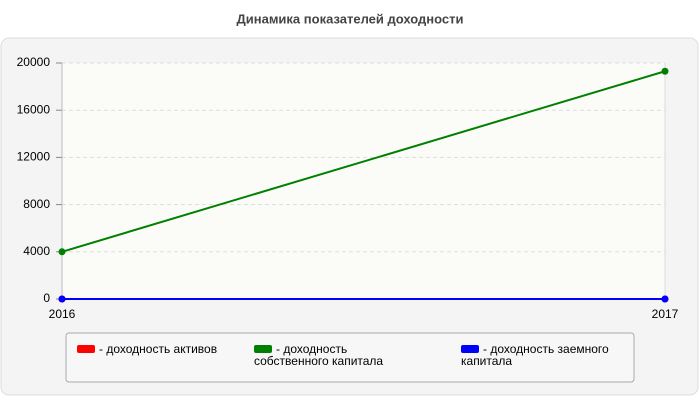 The image size is (700, 400). I want to click on y-tick-label: 4000, so click(36, 251).